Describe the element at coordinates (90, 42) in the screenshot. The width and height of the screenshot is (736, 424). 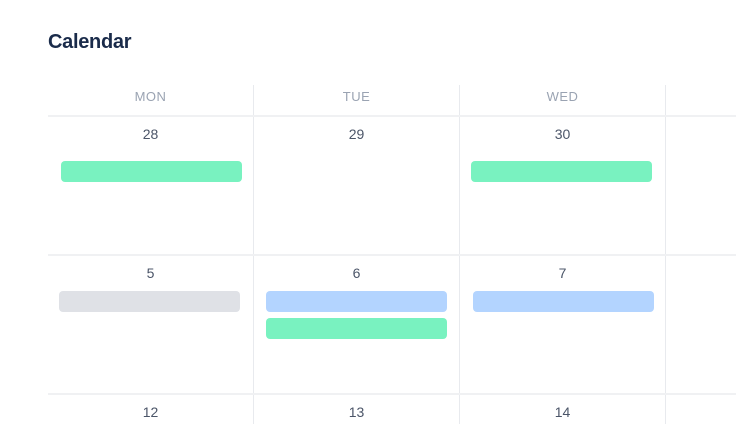
I see `page-title: Calendar` at that location.